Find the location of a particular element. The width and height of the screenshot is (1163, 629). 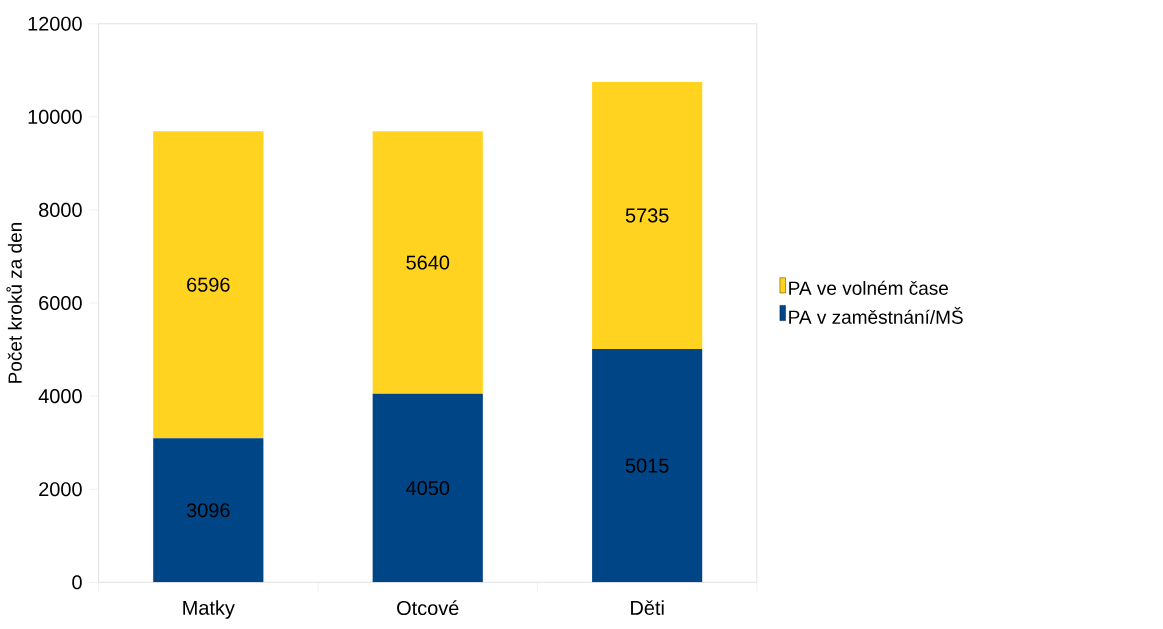

data-label: 5015 is located at coordinates (647, 465).